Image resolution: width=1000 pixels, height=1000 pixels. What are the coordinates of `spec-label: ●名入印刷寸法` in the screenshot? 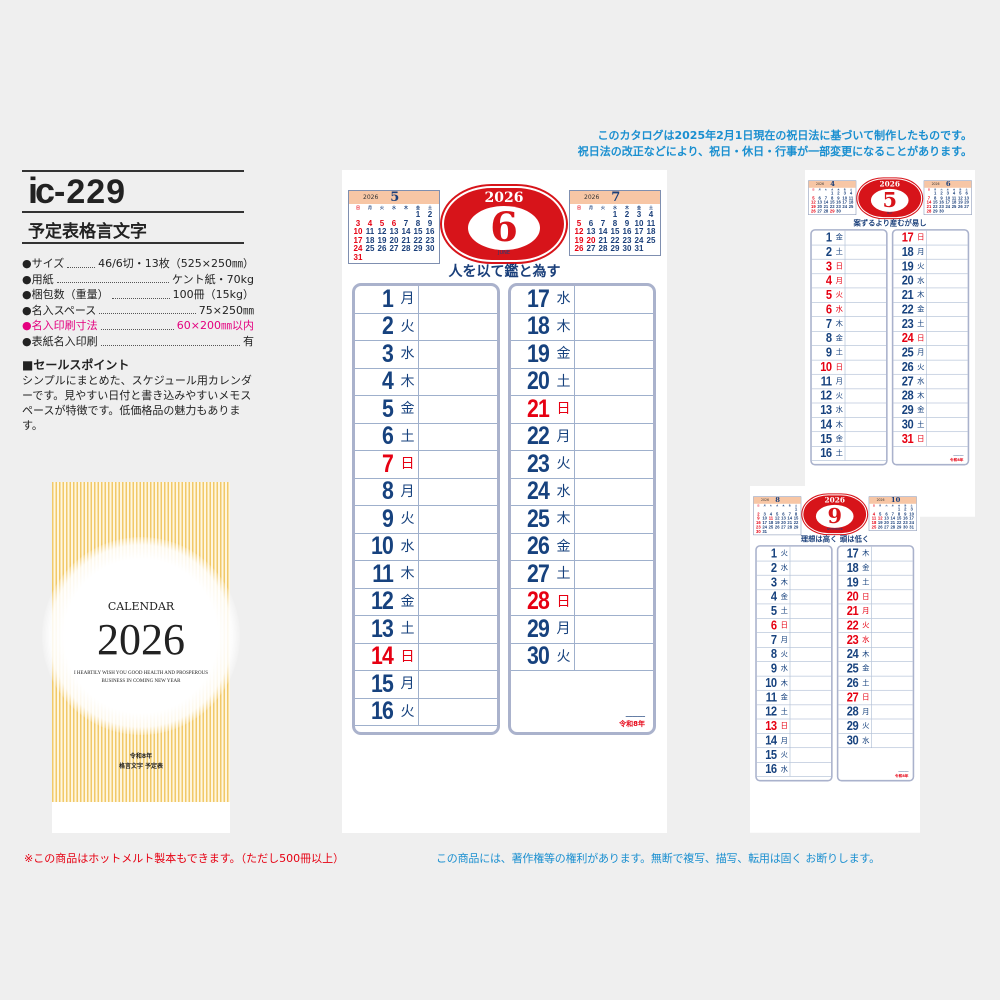 It's located at (60, 326).